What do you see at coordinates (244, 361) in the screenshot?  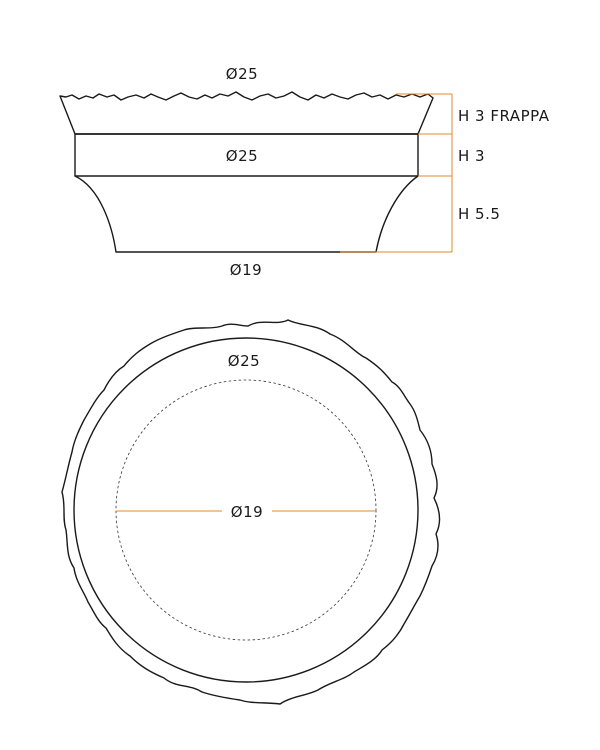 I see `top-outer-diameter-label: Ø25` at bounding box center [244, 361].